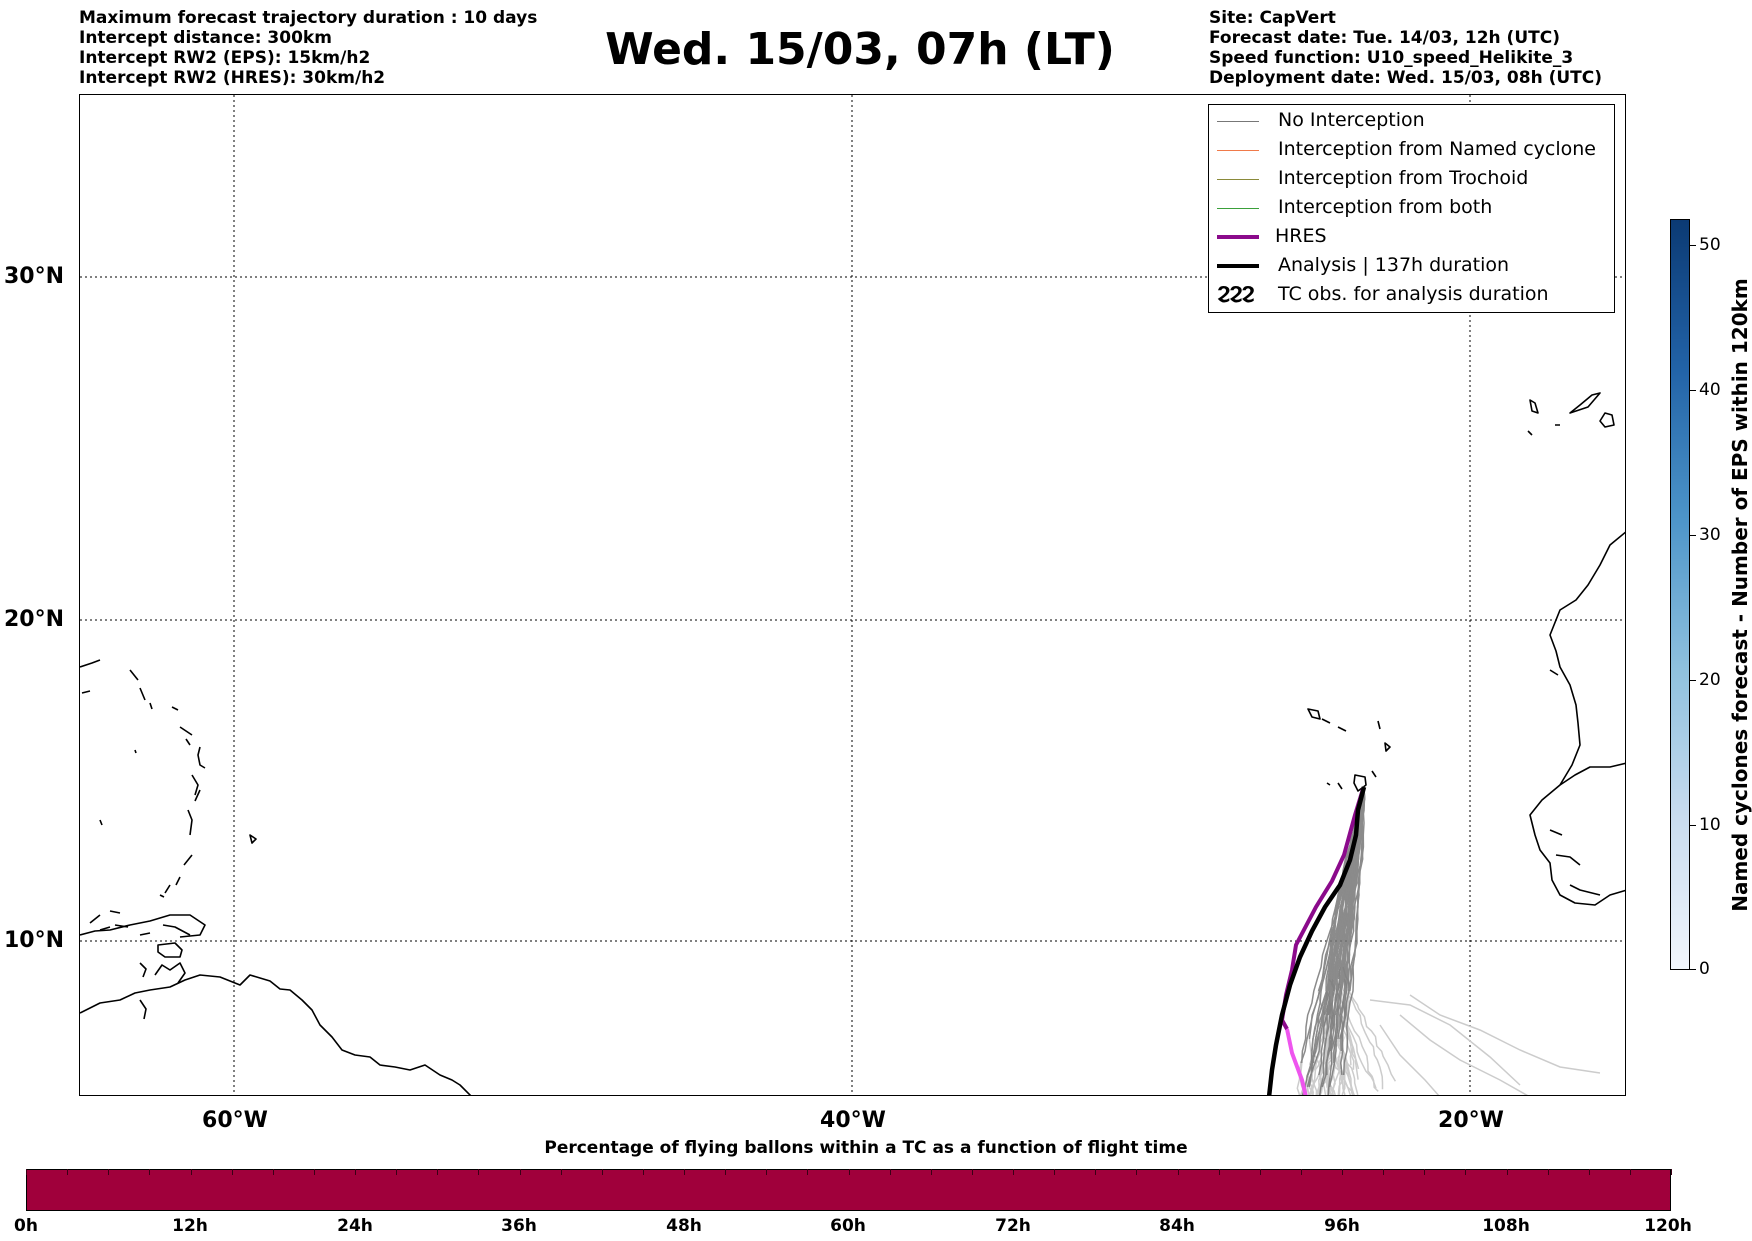  What do you see at coordinates (1571, 414) in the screenshot?
I see `canary-islands` at bounding box center [1571, 414].